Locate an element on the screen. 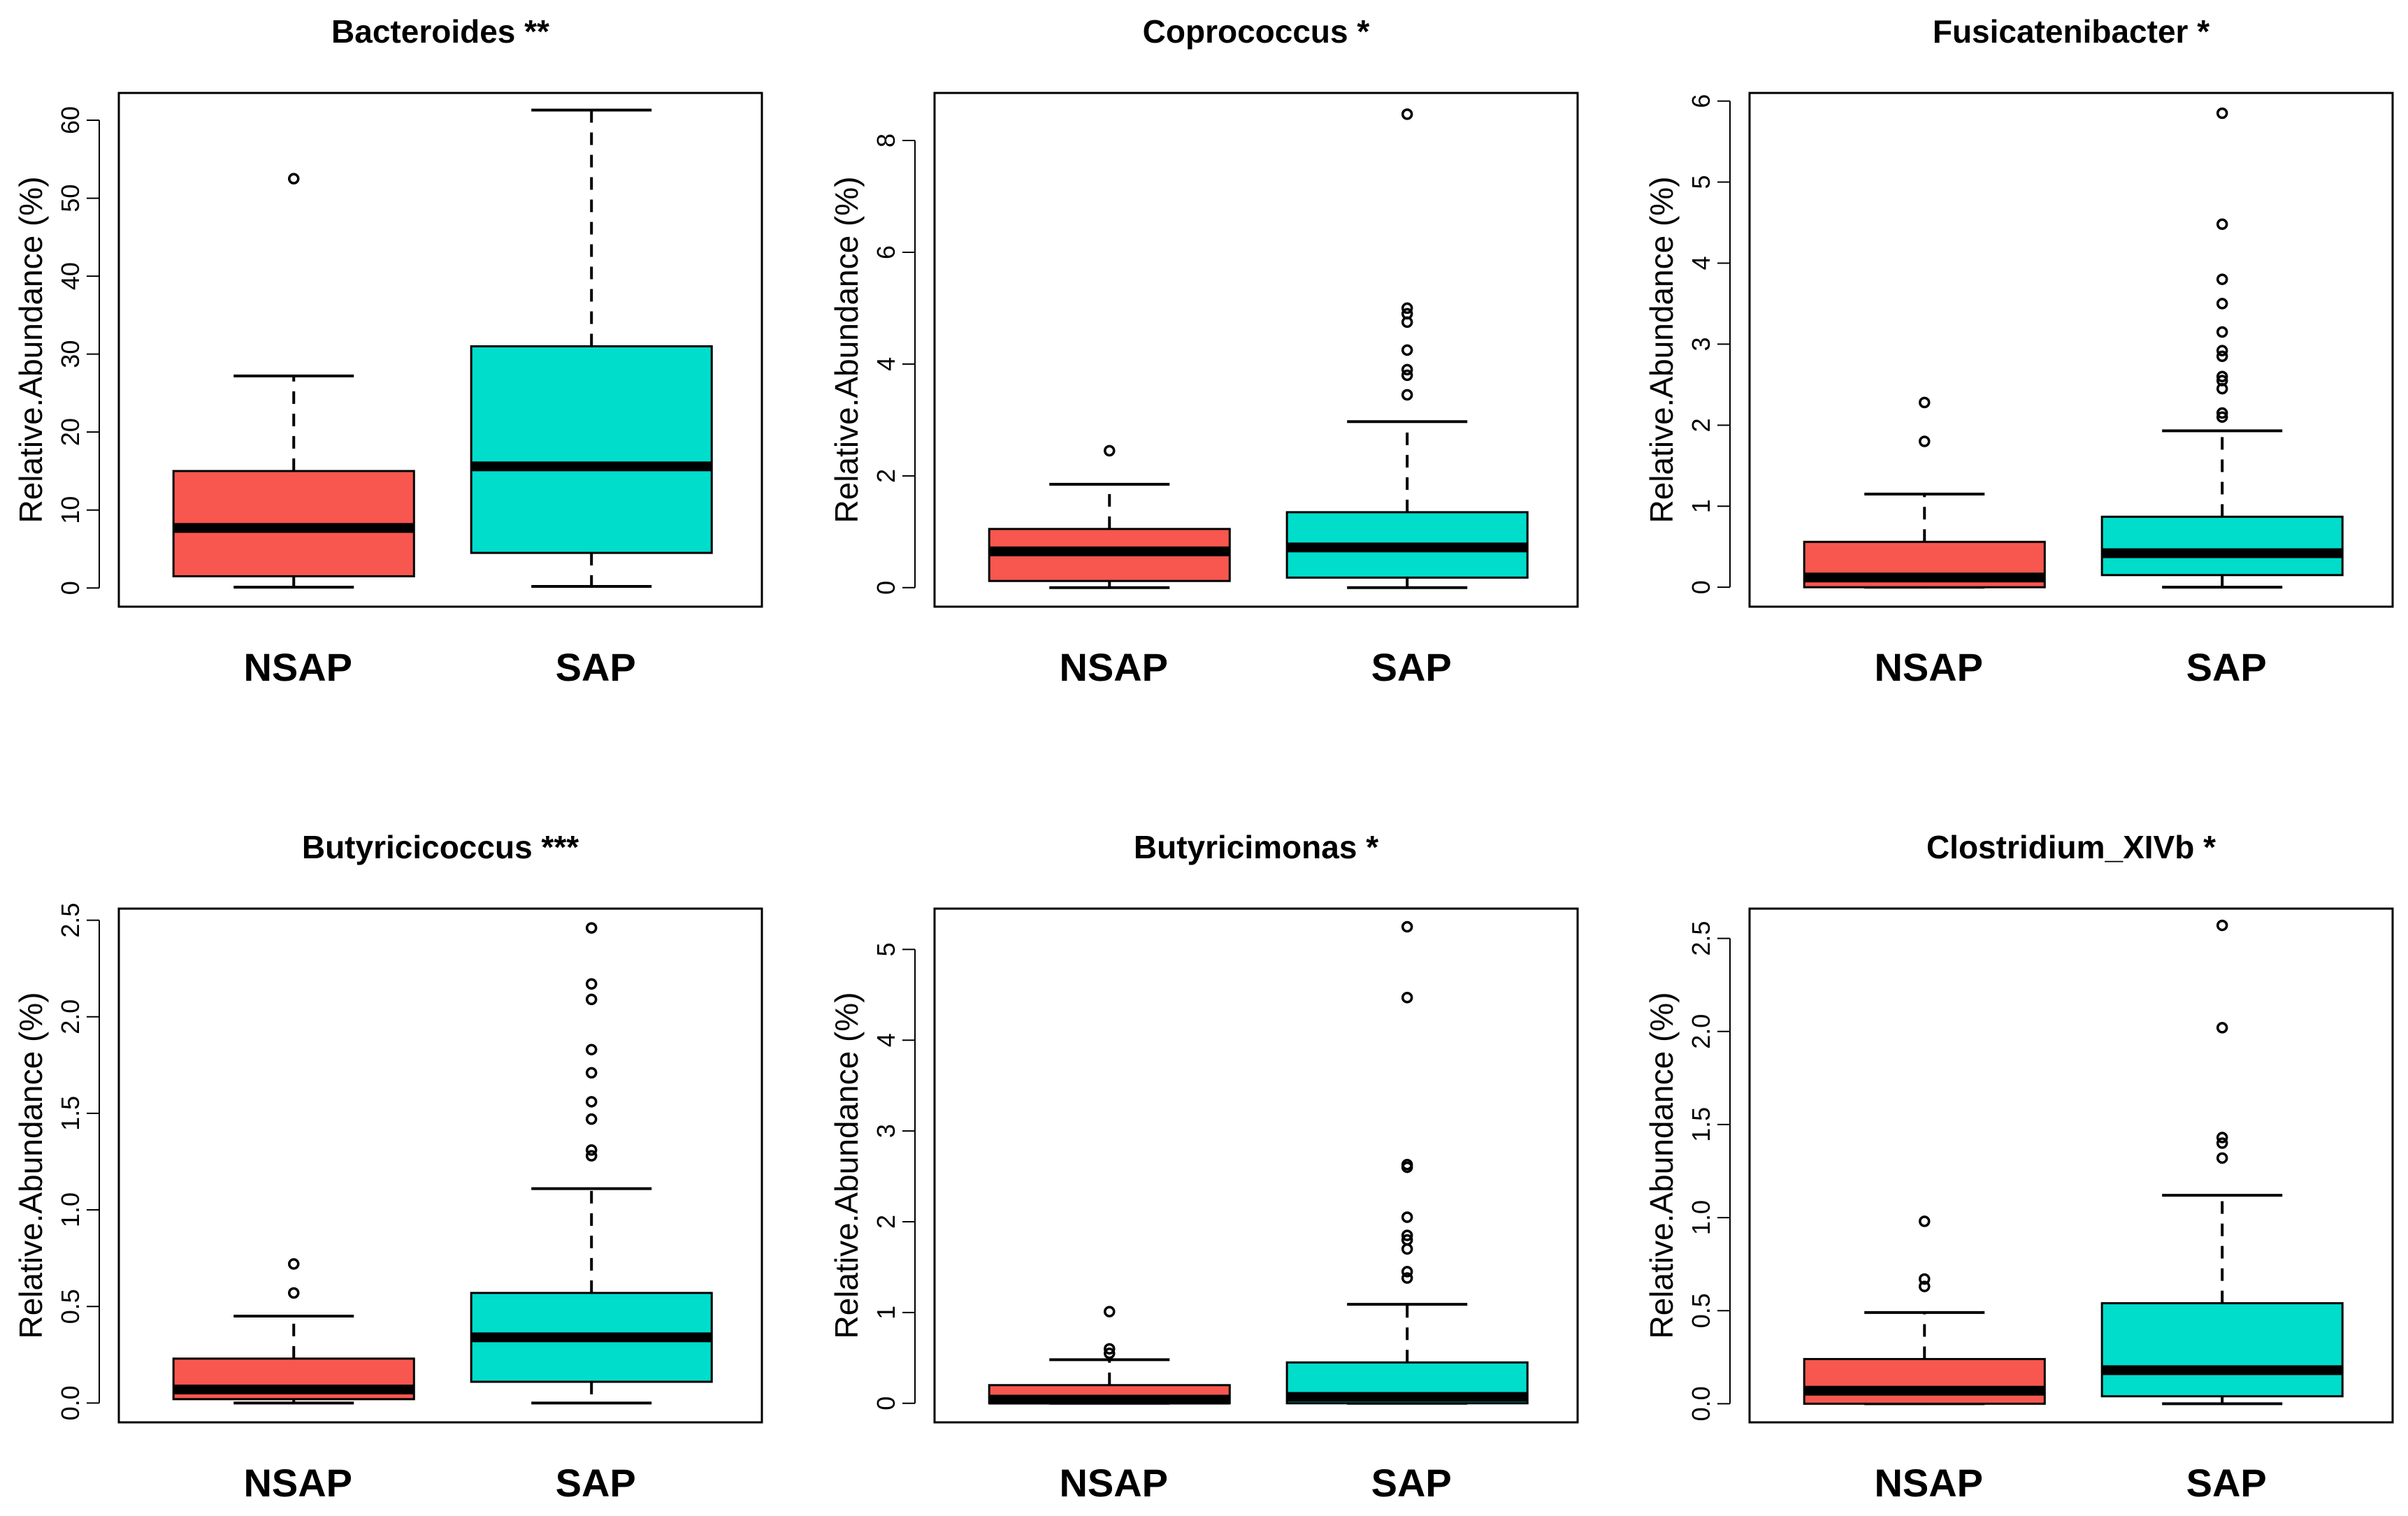  panel-title: Bacteroides ** is located at coordinates (440, 31).